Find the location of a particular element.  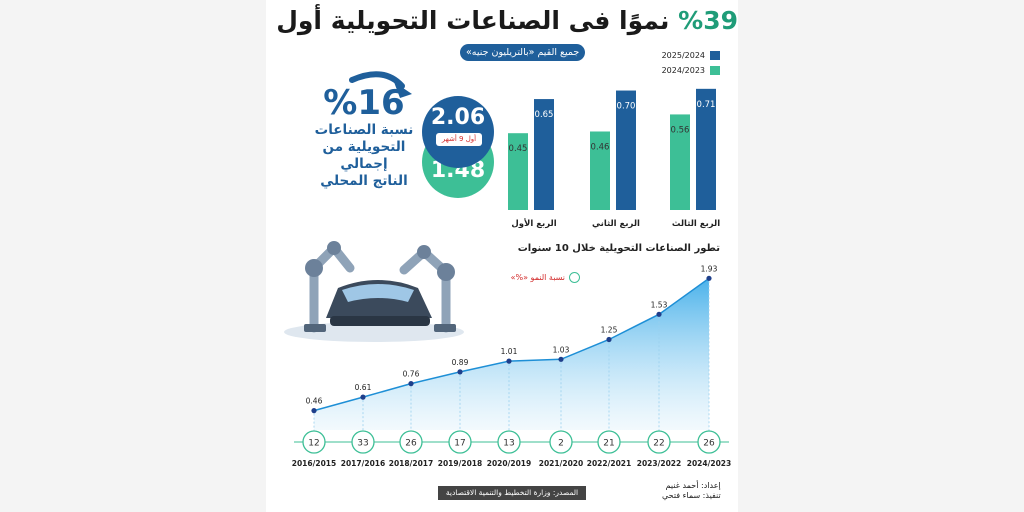

area-value-1: 0.46 is located at coordinates (314, 401).